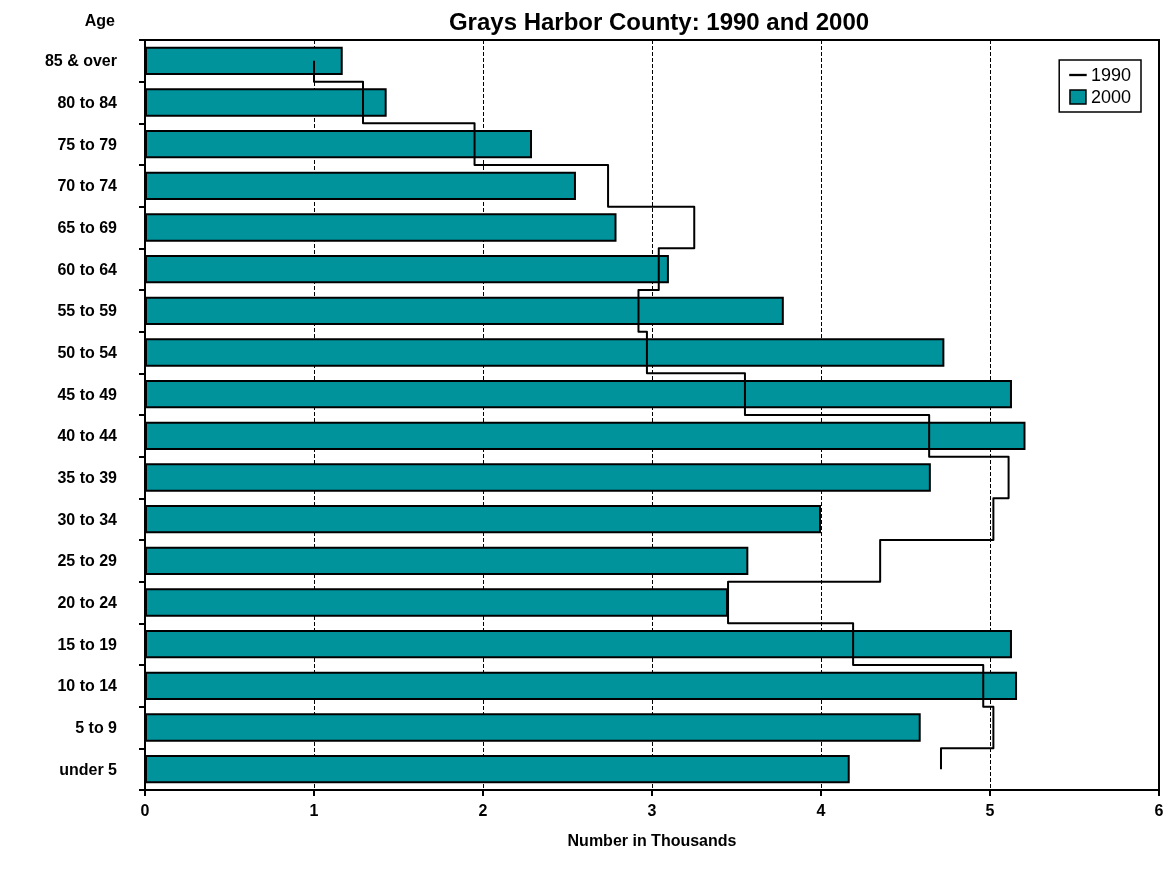 The image size is (1171, 875). Describe the element at coordinates (87, 186) in the screenshot. I see `y-tick-label: 70 to 74` at that location.